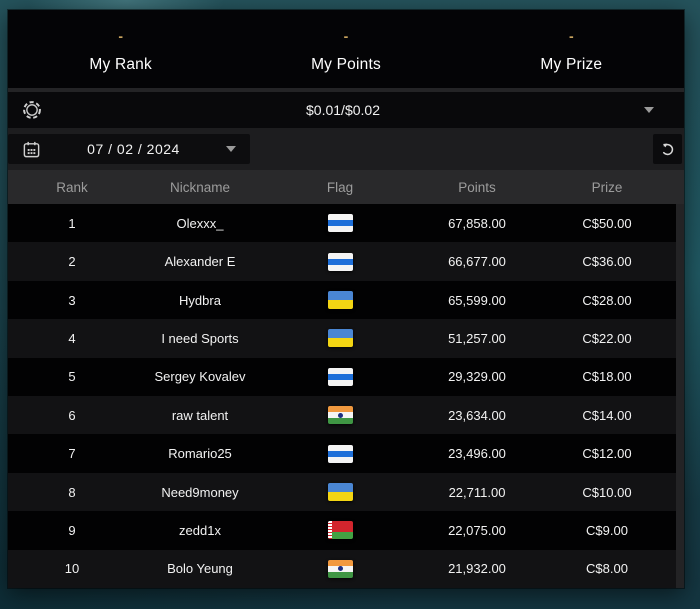 The height and width of the screenshot is (609, 700). What do you see at coordinates (607, 492) in the screenshot?
I see `prize-cell: C$10.00` at bounding box center [607, 492].